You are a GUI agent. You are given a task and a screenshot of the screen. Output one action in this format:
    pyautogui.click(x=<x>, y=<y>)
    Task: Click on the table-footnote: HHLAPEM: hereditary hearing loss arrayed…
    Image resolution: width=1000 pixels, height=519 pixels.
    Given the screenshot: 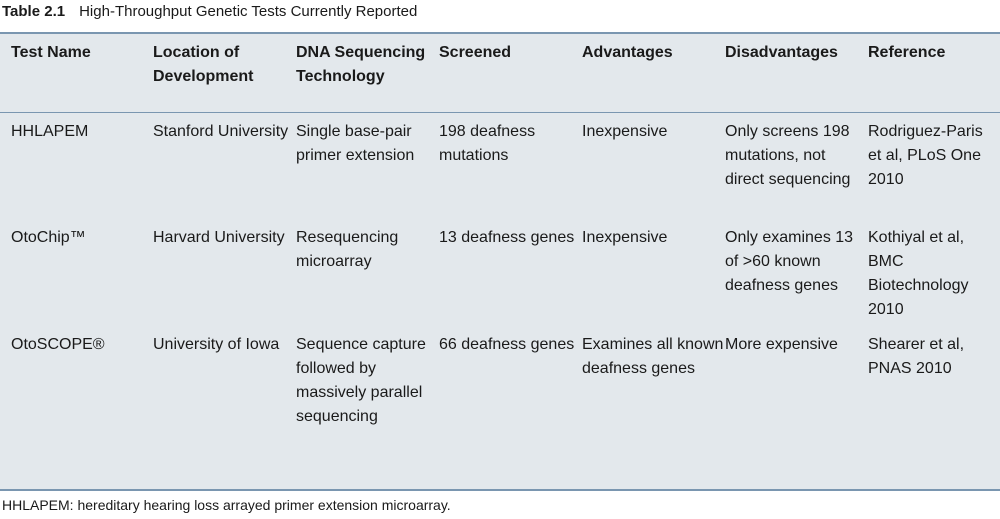 What is the action you would take?
    pyautogui.click(x=226, y=505)
    